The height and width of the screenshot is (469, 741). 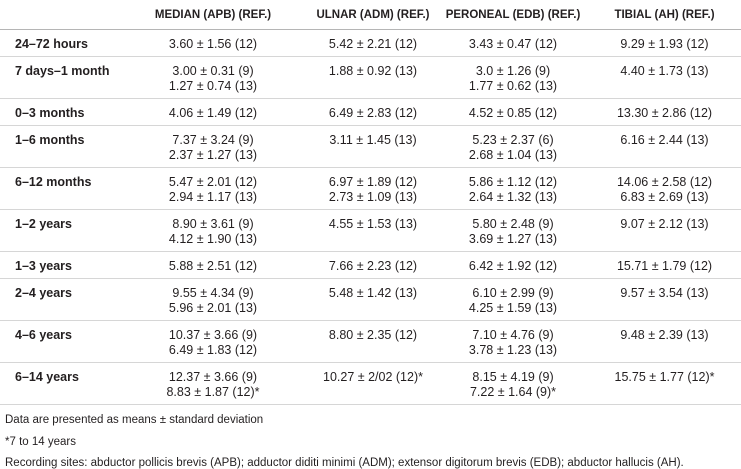 I want to click on table-cell: 12.37 ± 3.66 (9) 8.83 ± 1.87 (12)*, so click(x=213, y=383).